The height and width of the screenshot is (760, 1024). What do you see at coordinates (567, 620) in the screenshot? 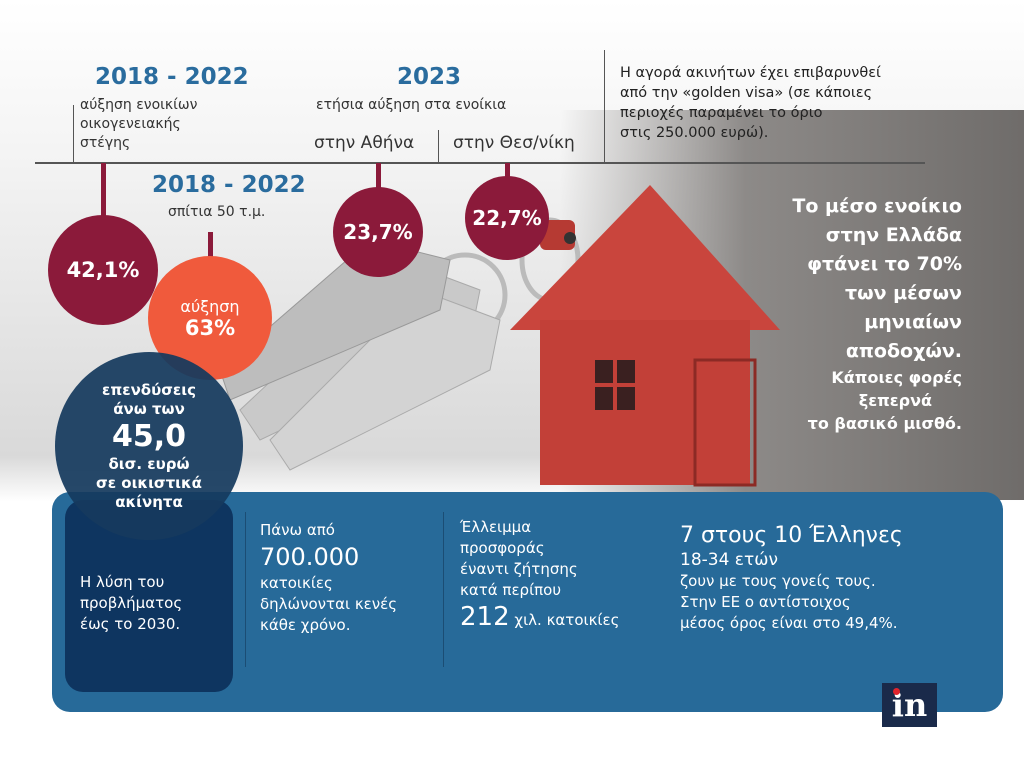
I see `deficit-unit: χιλ. κατοικίες` at bounding box center [567, 620].